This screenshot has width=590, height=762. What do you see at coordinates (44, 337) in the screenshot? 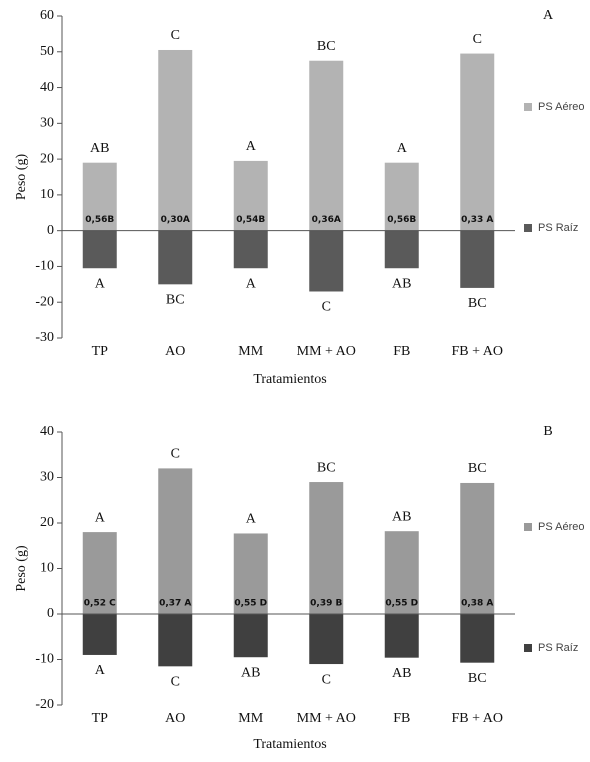
I see `y-tick-label: -30` at bounding box center [44, 337].